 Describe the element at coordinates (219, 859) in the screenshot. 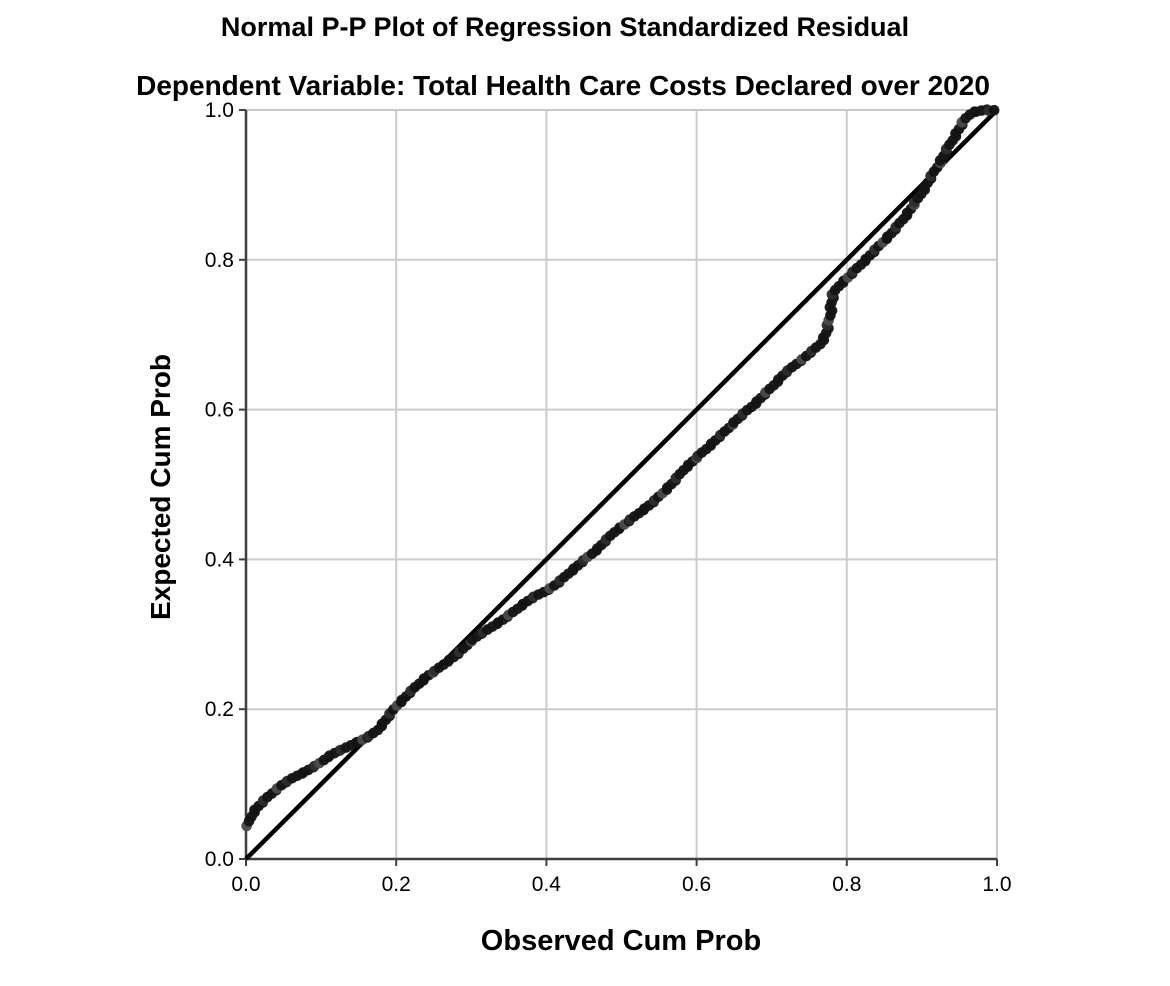

I see `y-tick-label: 0.0` at that location.